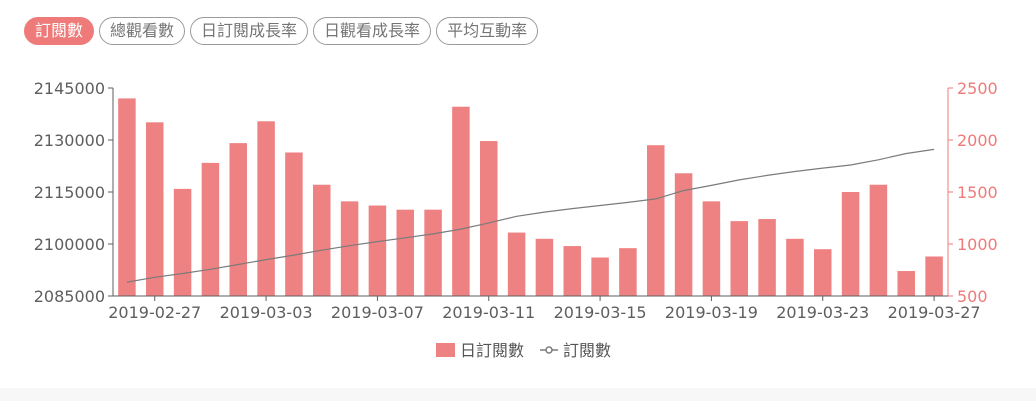  Describe the element at coordinates (492, 350) in the screenshot. I see `legend-bar-label: 日訂閱數` at that location.